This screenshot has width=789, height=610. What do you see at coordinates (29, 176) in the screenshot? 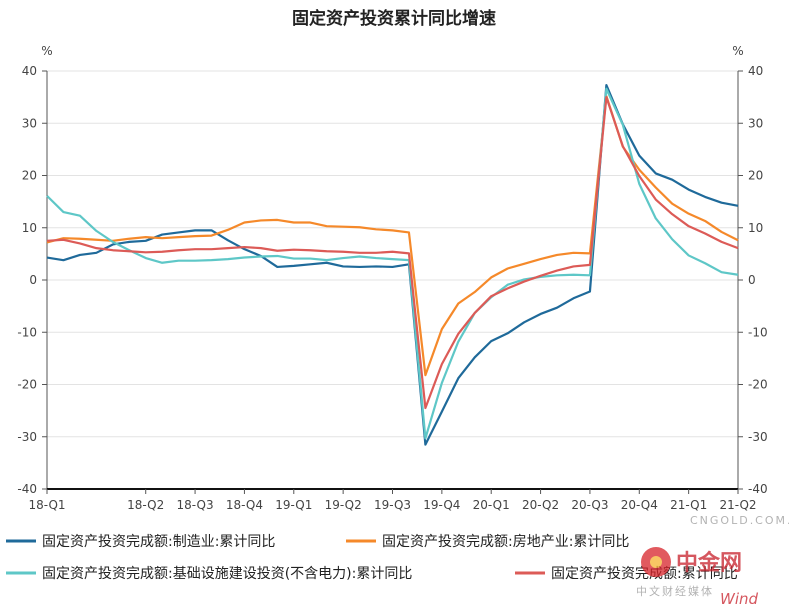
I see `y-tick-label-left: 20` at bounding box center [29, 176].